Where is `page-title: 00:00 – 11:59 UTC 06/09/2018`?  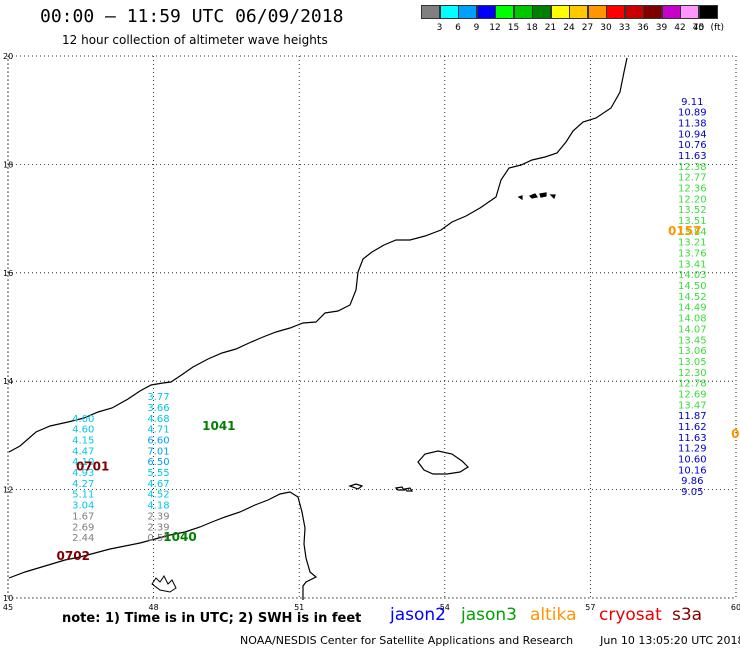 page-title: 00:00 – 11:59 UTC 06/09/2018 is located at coordinates (192, 16).